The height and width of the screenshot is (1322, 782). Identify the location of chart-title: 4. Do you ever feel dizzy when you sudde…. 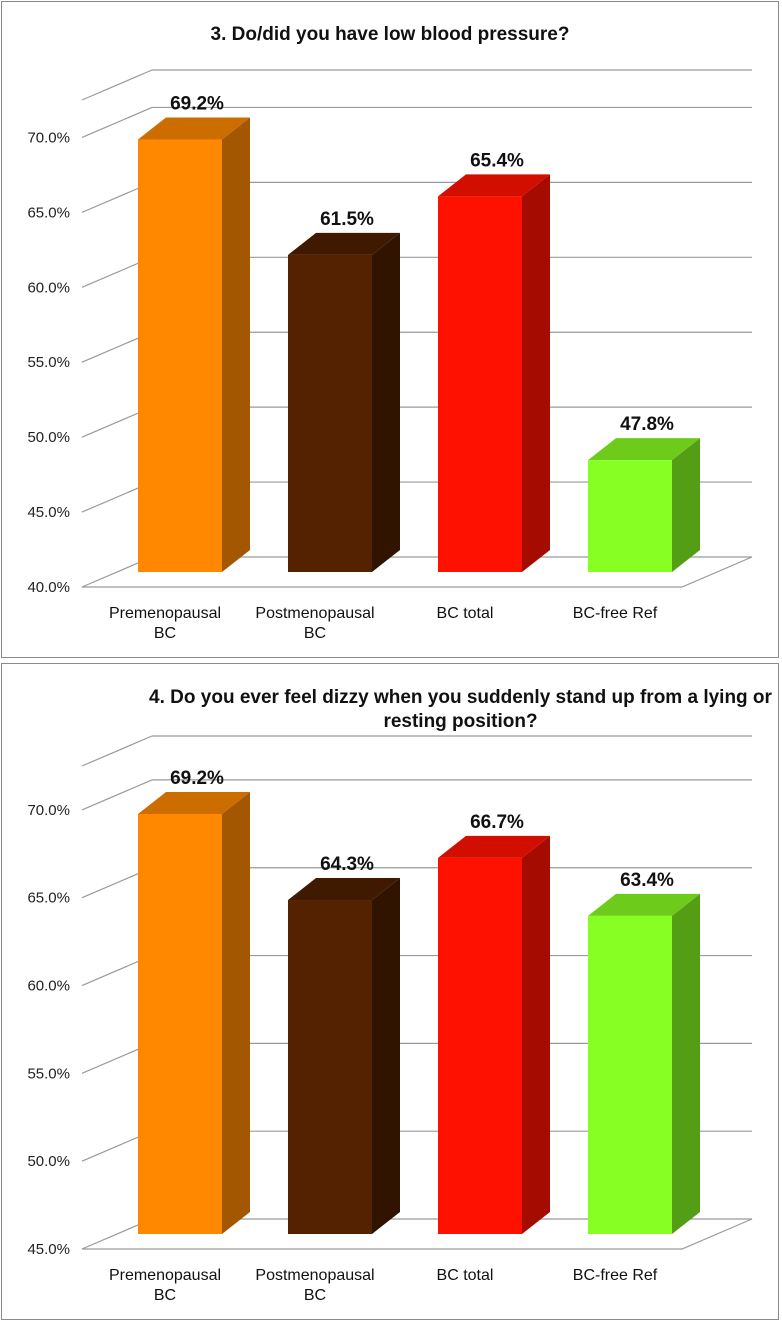
(460, 709).